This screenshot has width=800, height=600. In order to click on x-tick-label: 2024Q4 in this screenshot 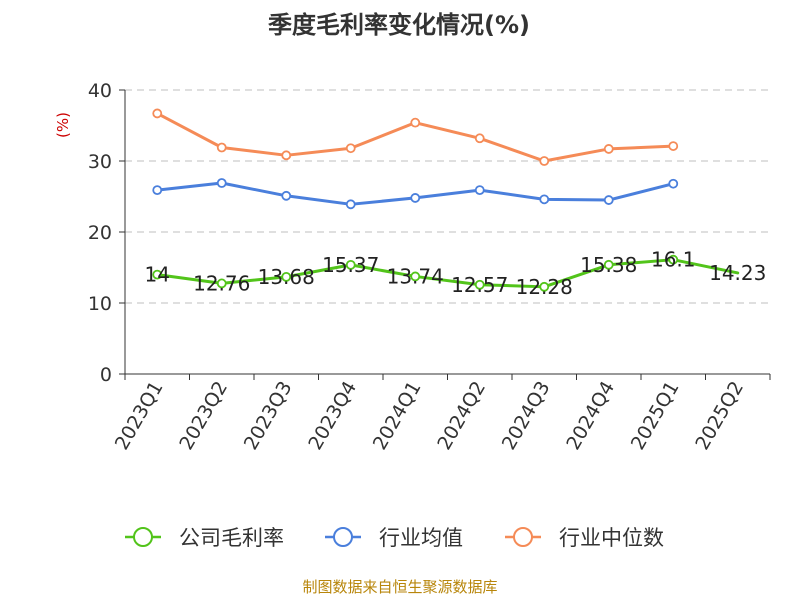, I will do `click(590, 416)`.